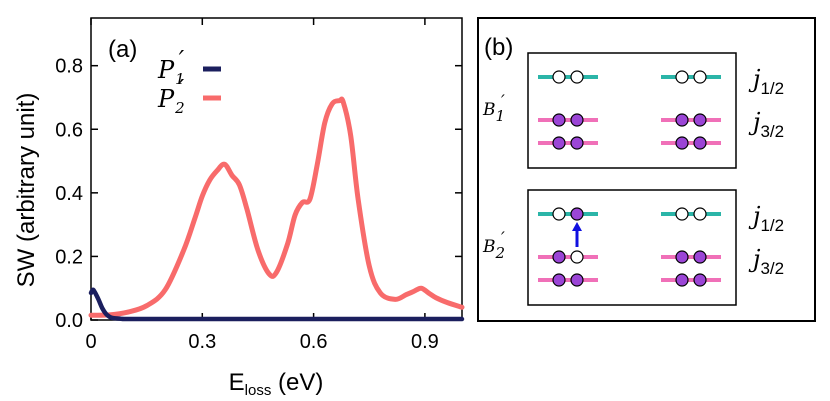 The width and height of the screenshot is (830, 401). Describe the element at coordinates (69, 194) in the screenshot. I see `y-tick-label: 0.4` at that location.